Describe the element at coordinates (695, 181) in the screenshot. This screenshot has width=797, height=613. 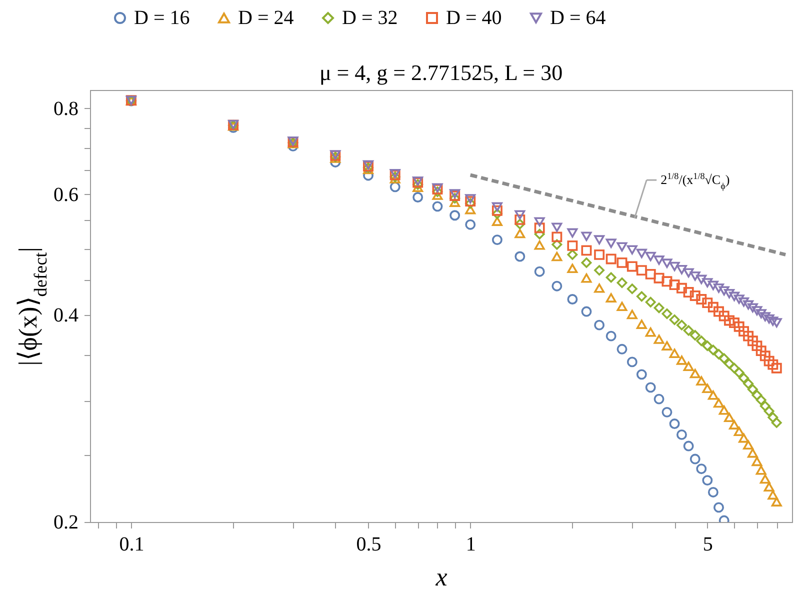
I see `annotation: 2$^{1/8}$/(x$^{1/8}$√C$_{ϕ}$)` at that location.